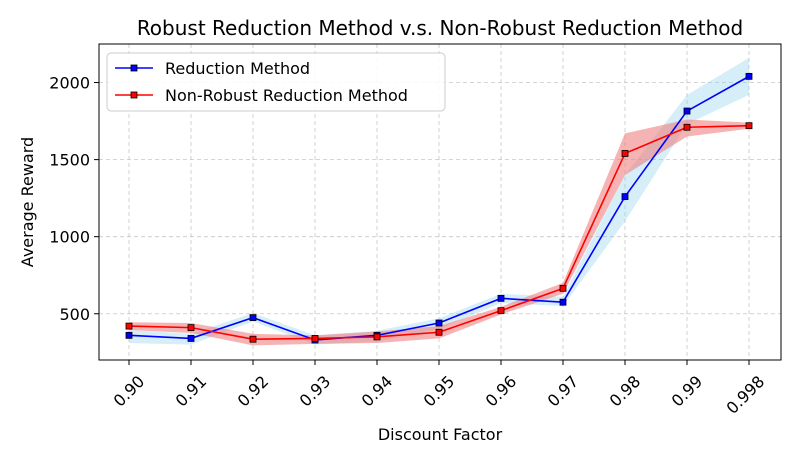  What do you see at coordinates (129, 391) in the screenshot?
I see `x-tick-label: 0.90` at bounding box center [129, 391].